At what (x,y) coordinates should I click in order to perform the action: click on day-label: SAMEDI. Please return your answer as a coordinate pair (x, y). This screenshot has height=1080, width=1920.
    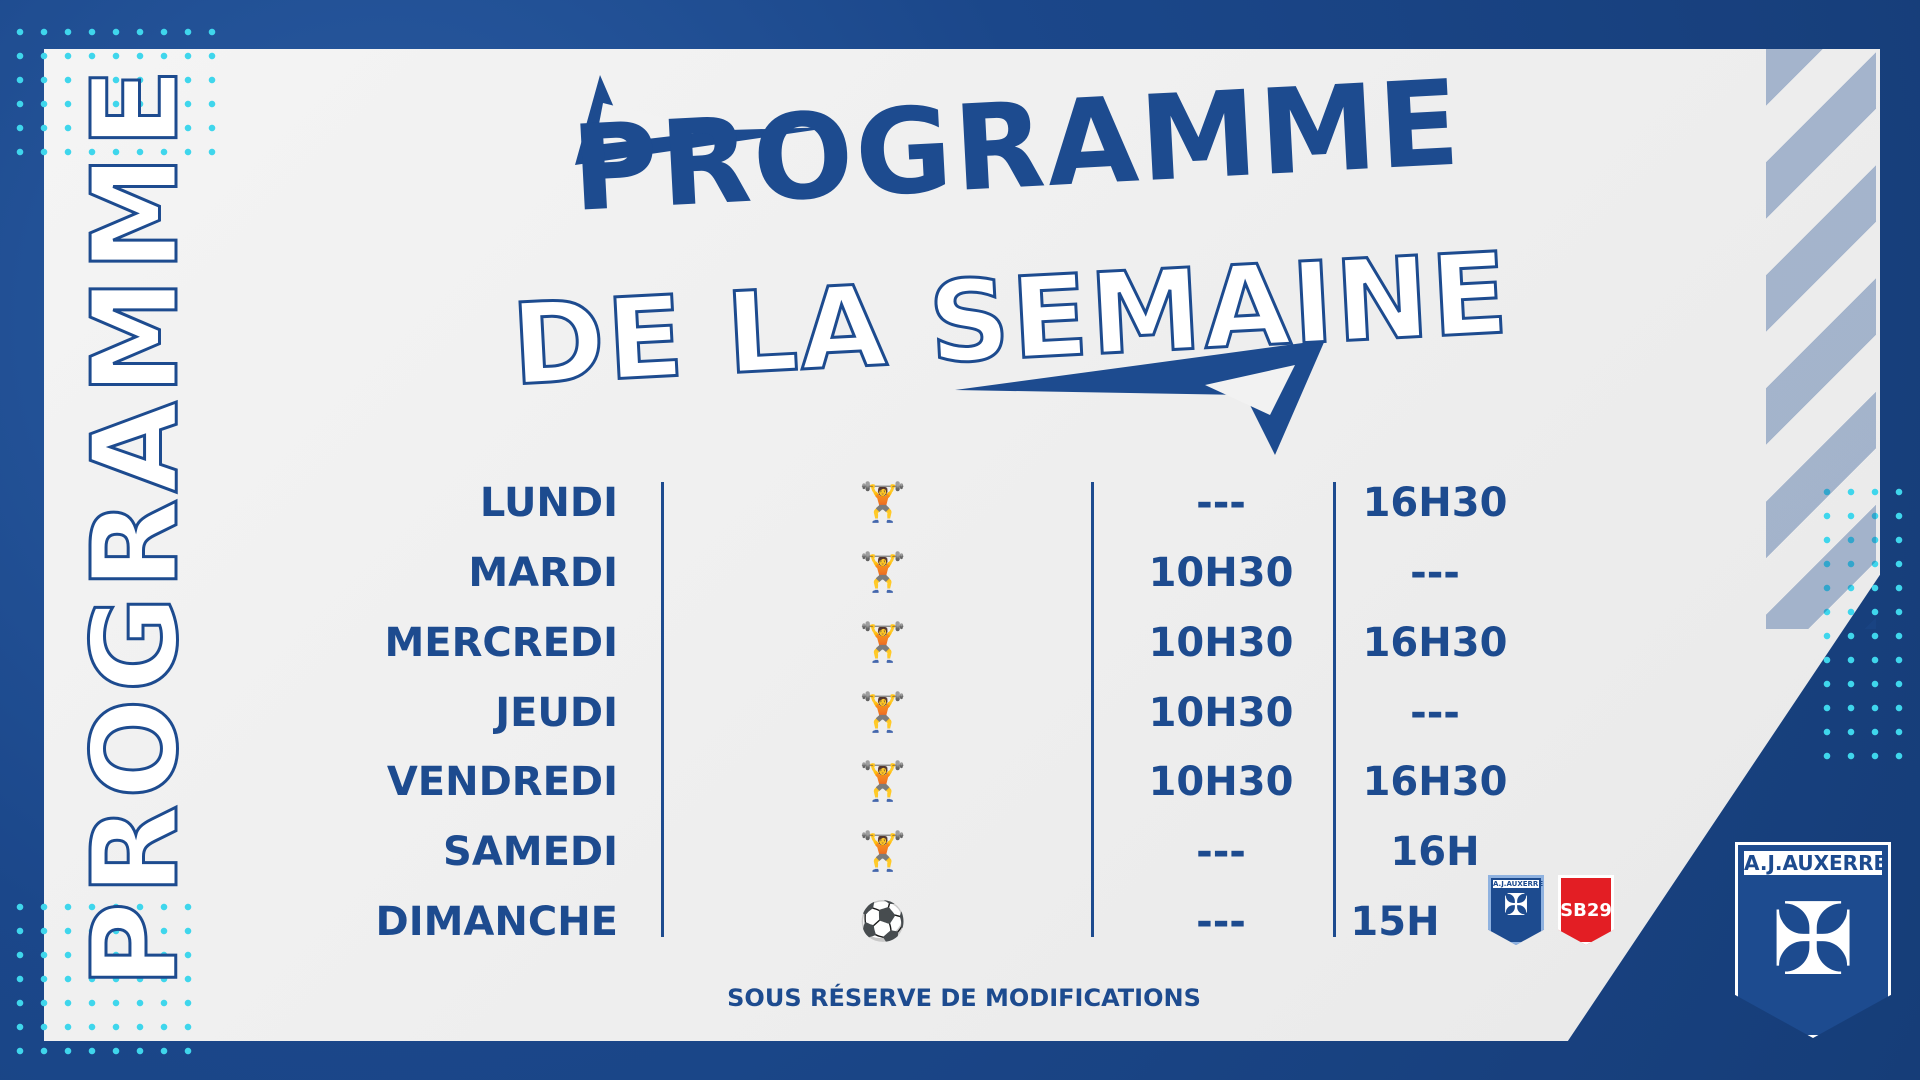
    Looking at the image, I should click on (530, 852).